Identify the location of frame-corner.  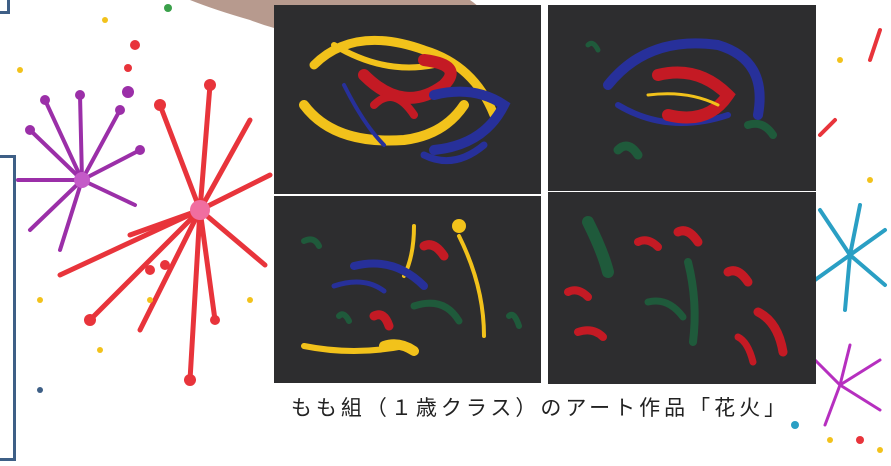
(5, 7).